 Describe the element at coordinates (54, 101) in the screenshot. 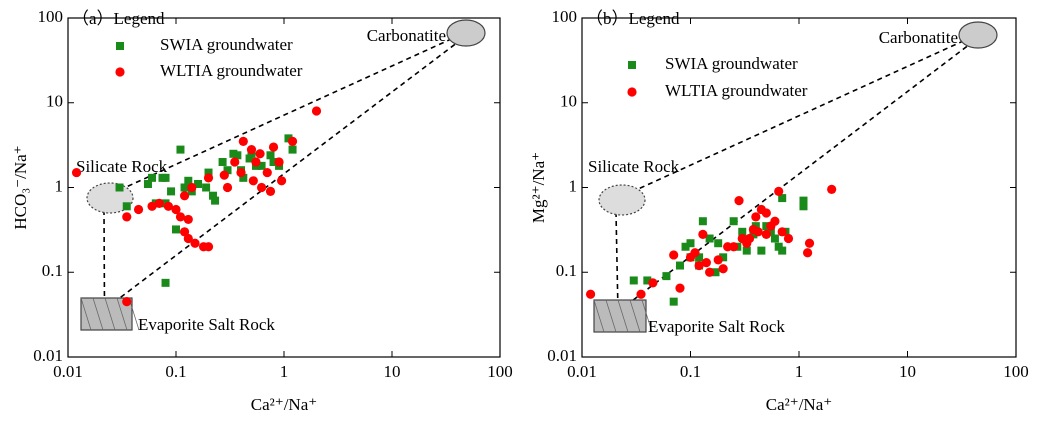

I see `y-tick-label: 10` at that location.